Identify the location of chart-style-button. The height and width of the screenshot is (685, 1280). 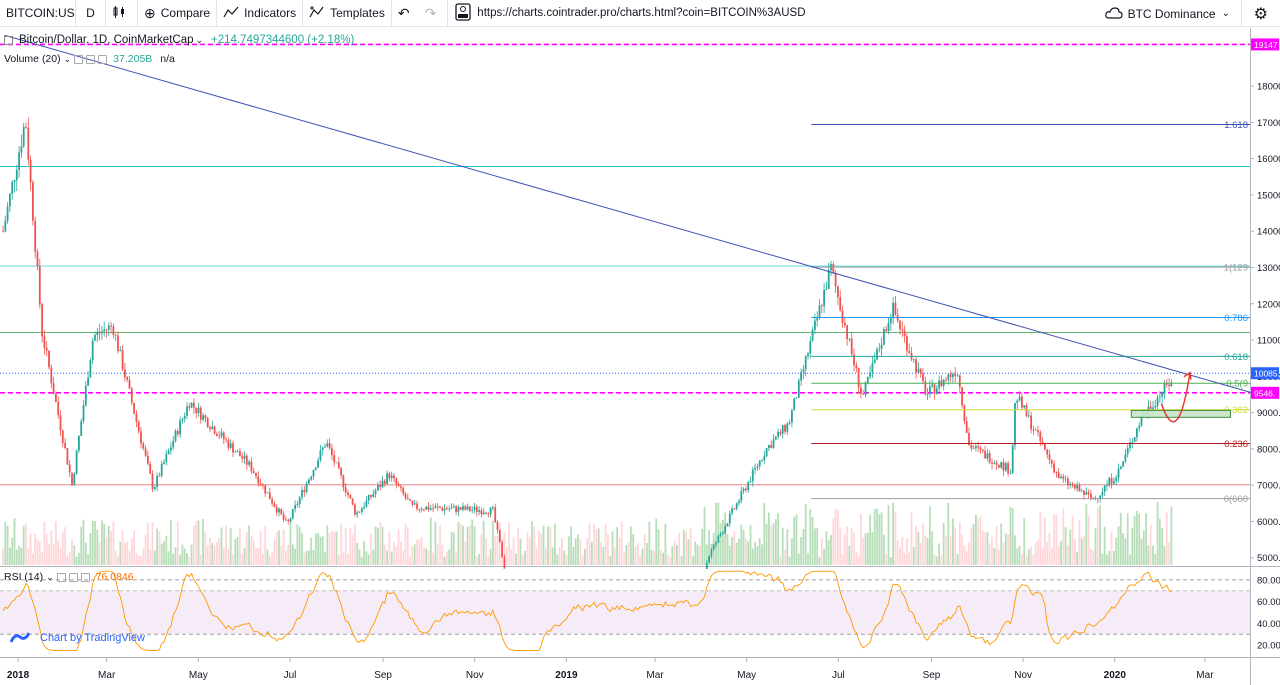
(122, 13).